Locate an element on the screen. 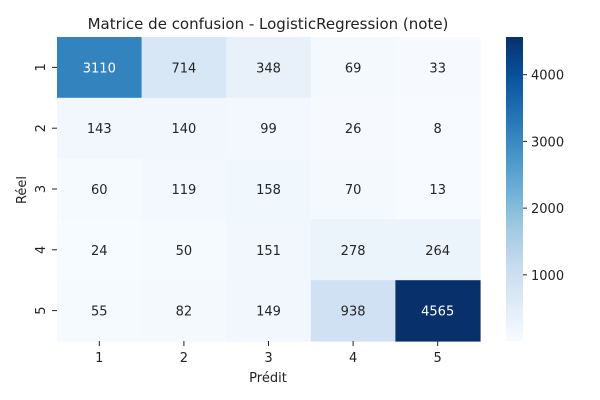 This screenshot has width=600, height=400. cell-value-label: 938 is located at coordinates (353, 312).